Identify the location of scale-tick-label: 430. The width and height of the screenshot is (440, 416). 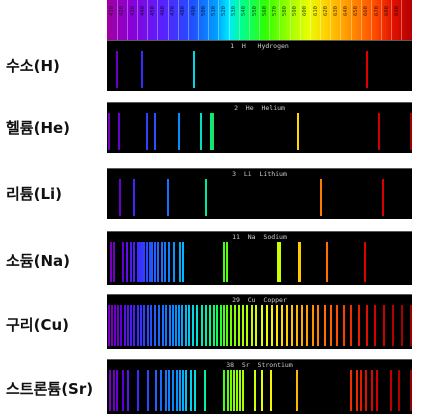
(132, 11).